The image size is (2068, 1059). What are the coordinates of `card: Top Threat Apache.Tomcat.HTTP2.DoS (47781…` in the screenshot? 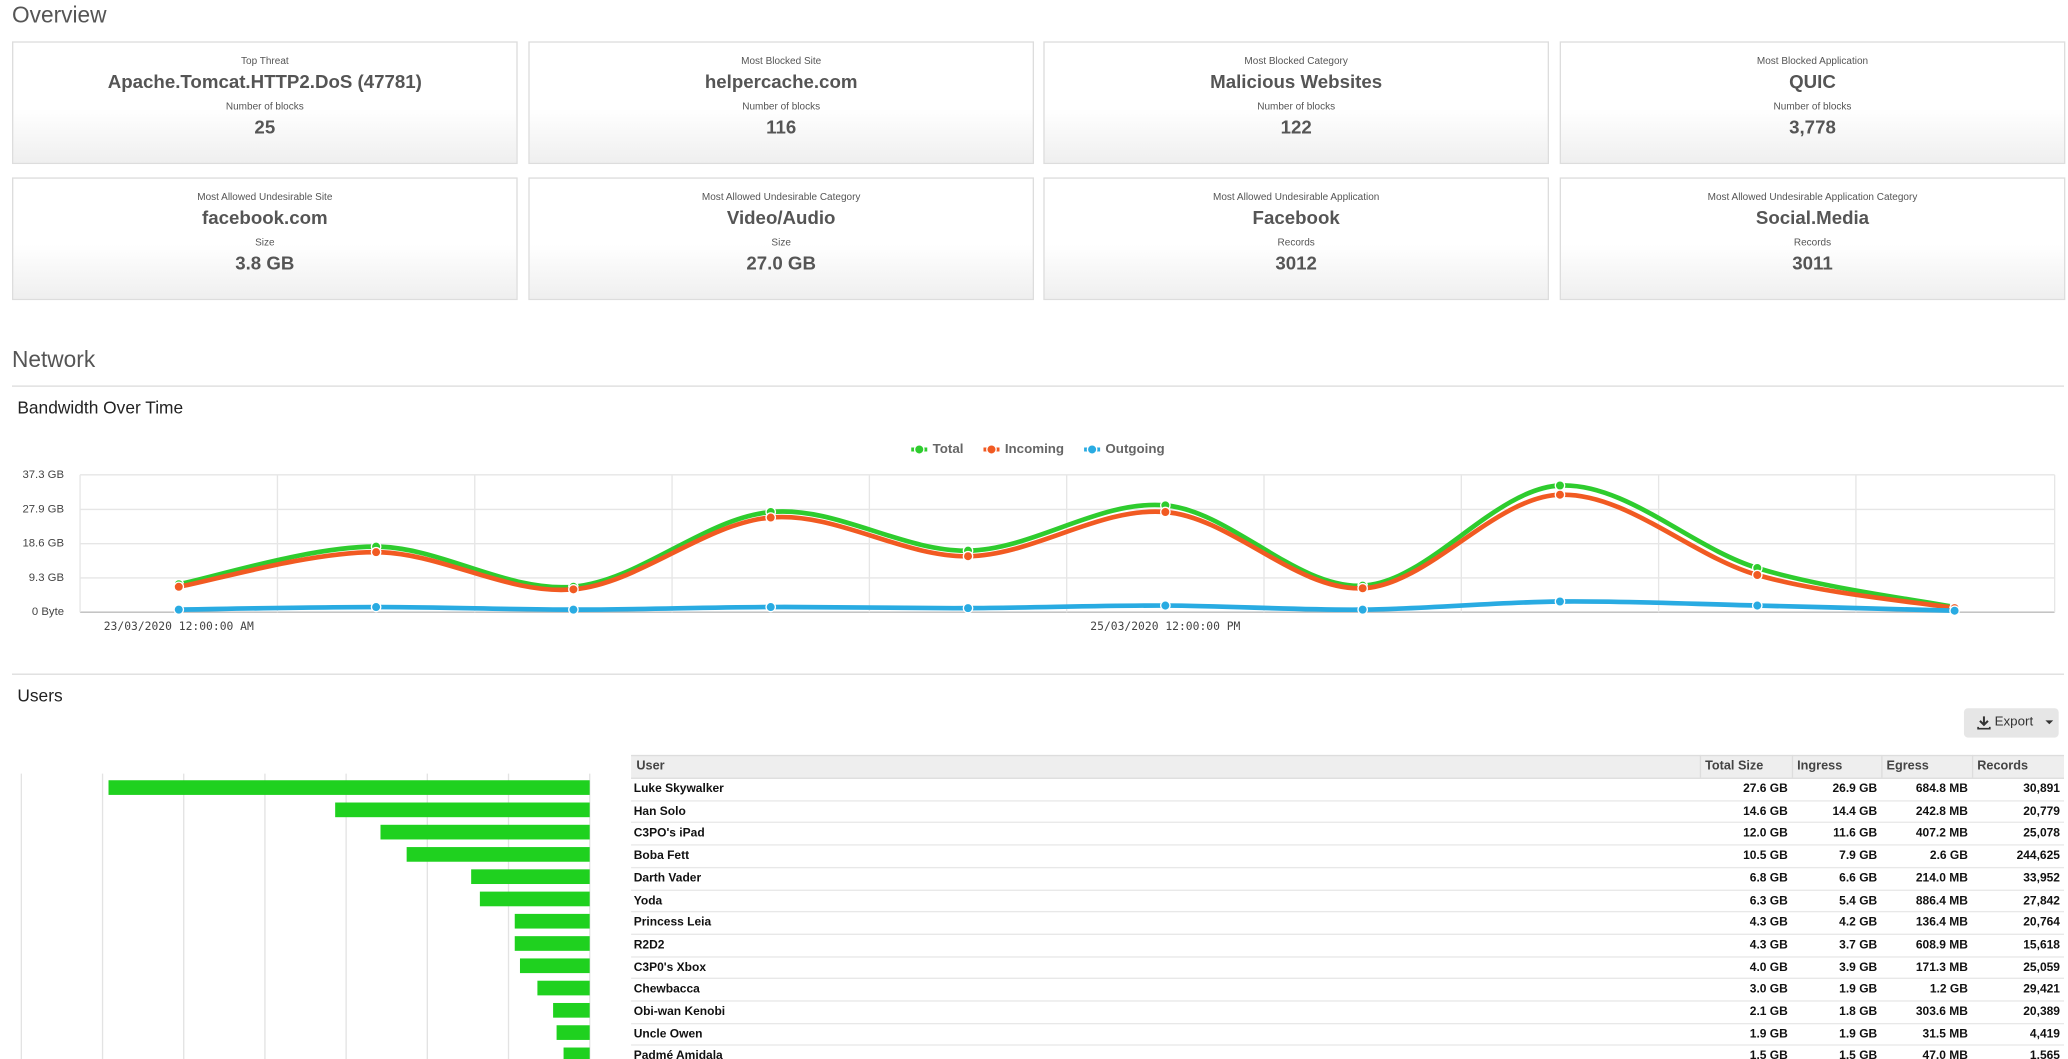 It's located at (265, 103).